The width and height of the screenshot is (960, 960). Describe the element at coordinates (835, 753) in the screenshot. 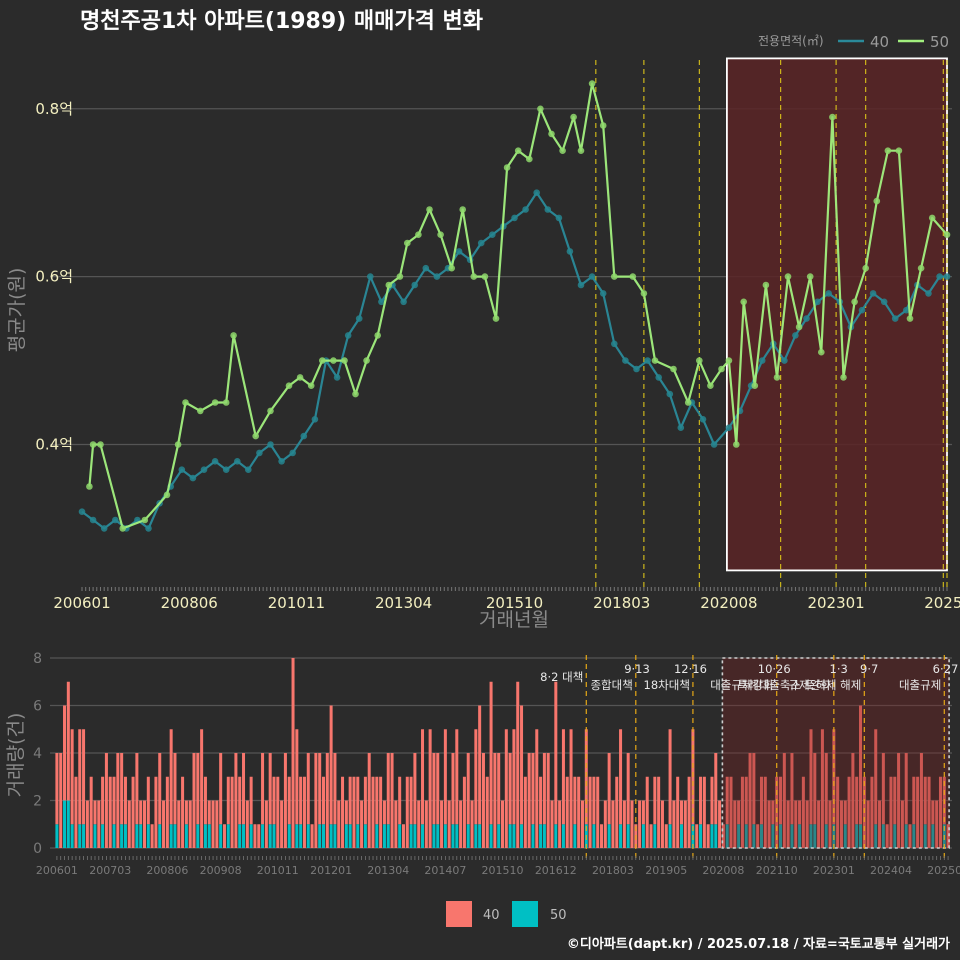

I see `volume-highlight-region` at that location.